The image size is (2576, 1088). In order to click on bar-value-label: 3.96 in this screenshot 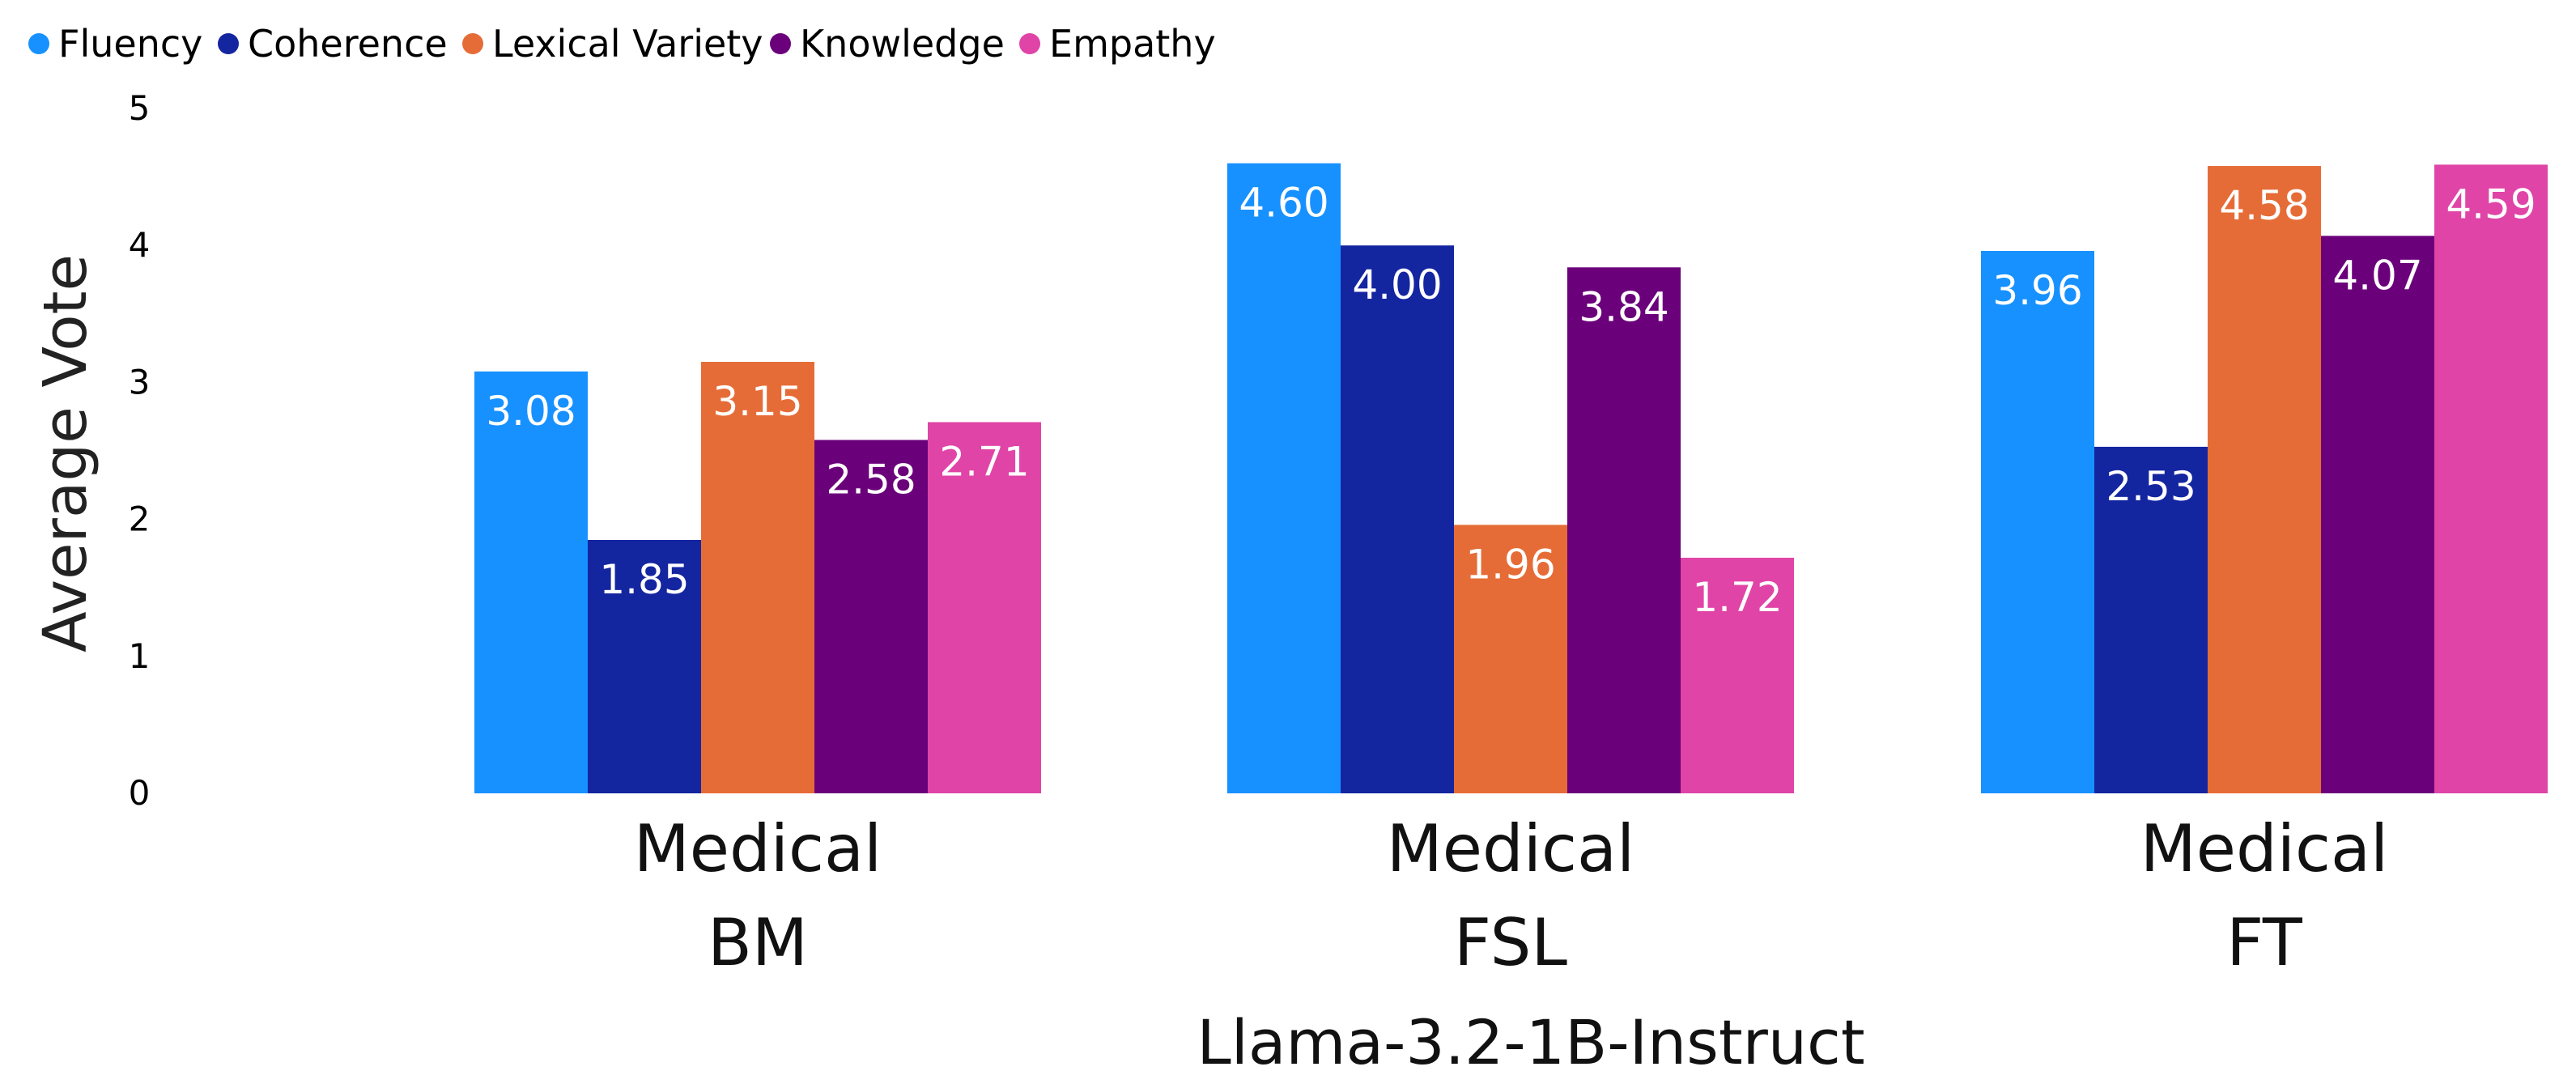, I will do `click(2037, 290)`.